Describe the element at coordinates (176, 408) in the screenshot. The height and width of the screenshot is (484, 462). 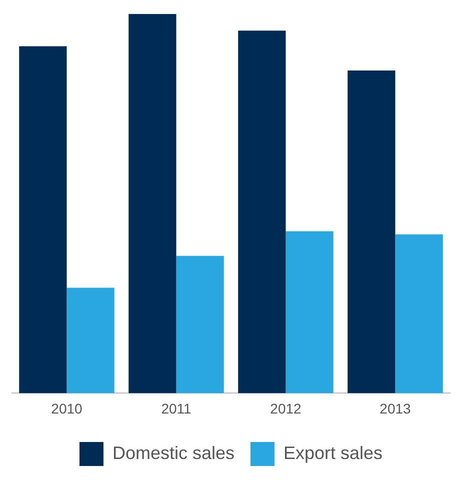
I see `x-tick-label: 2011` at that location.